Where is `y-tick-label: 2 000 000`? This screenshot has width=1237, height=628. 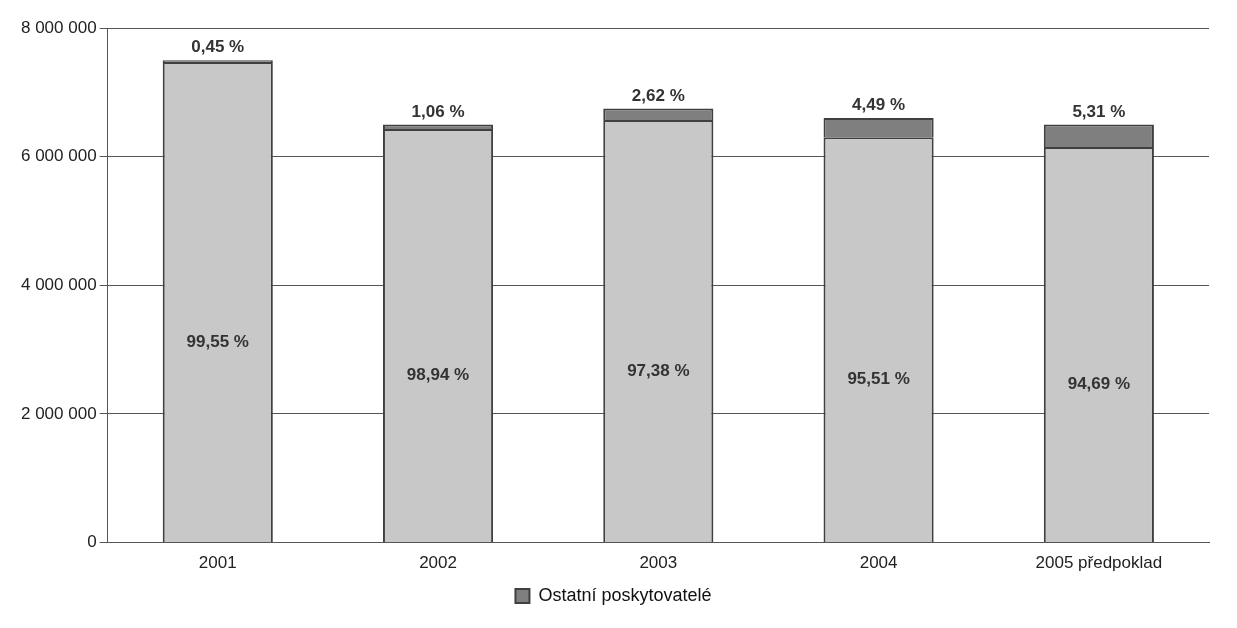
y-tick-label: 2 000 000 is located at coordinates (58, 413).